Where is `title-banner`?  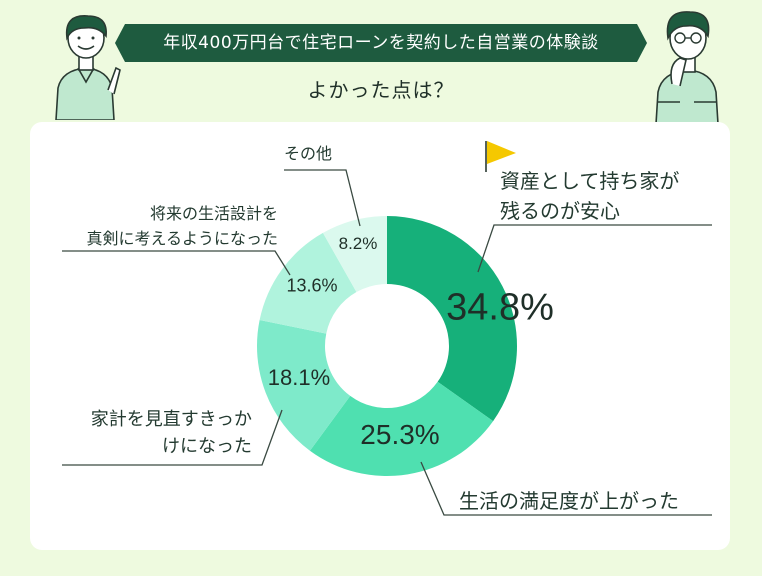 title-banner is located at coordinates (381, 43).